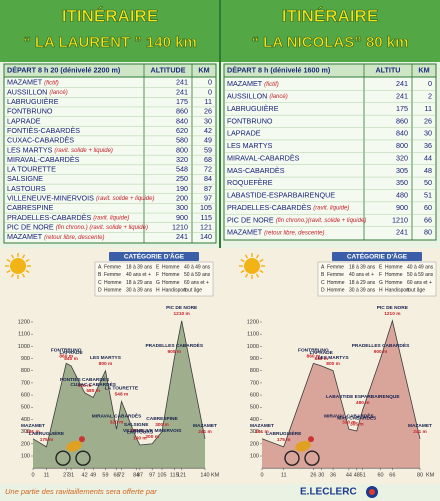  I want to click on peak-name: MIRAVAL CABARDÈS, so click(349, 415).